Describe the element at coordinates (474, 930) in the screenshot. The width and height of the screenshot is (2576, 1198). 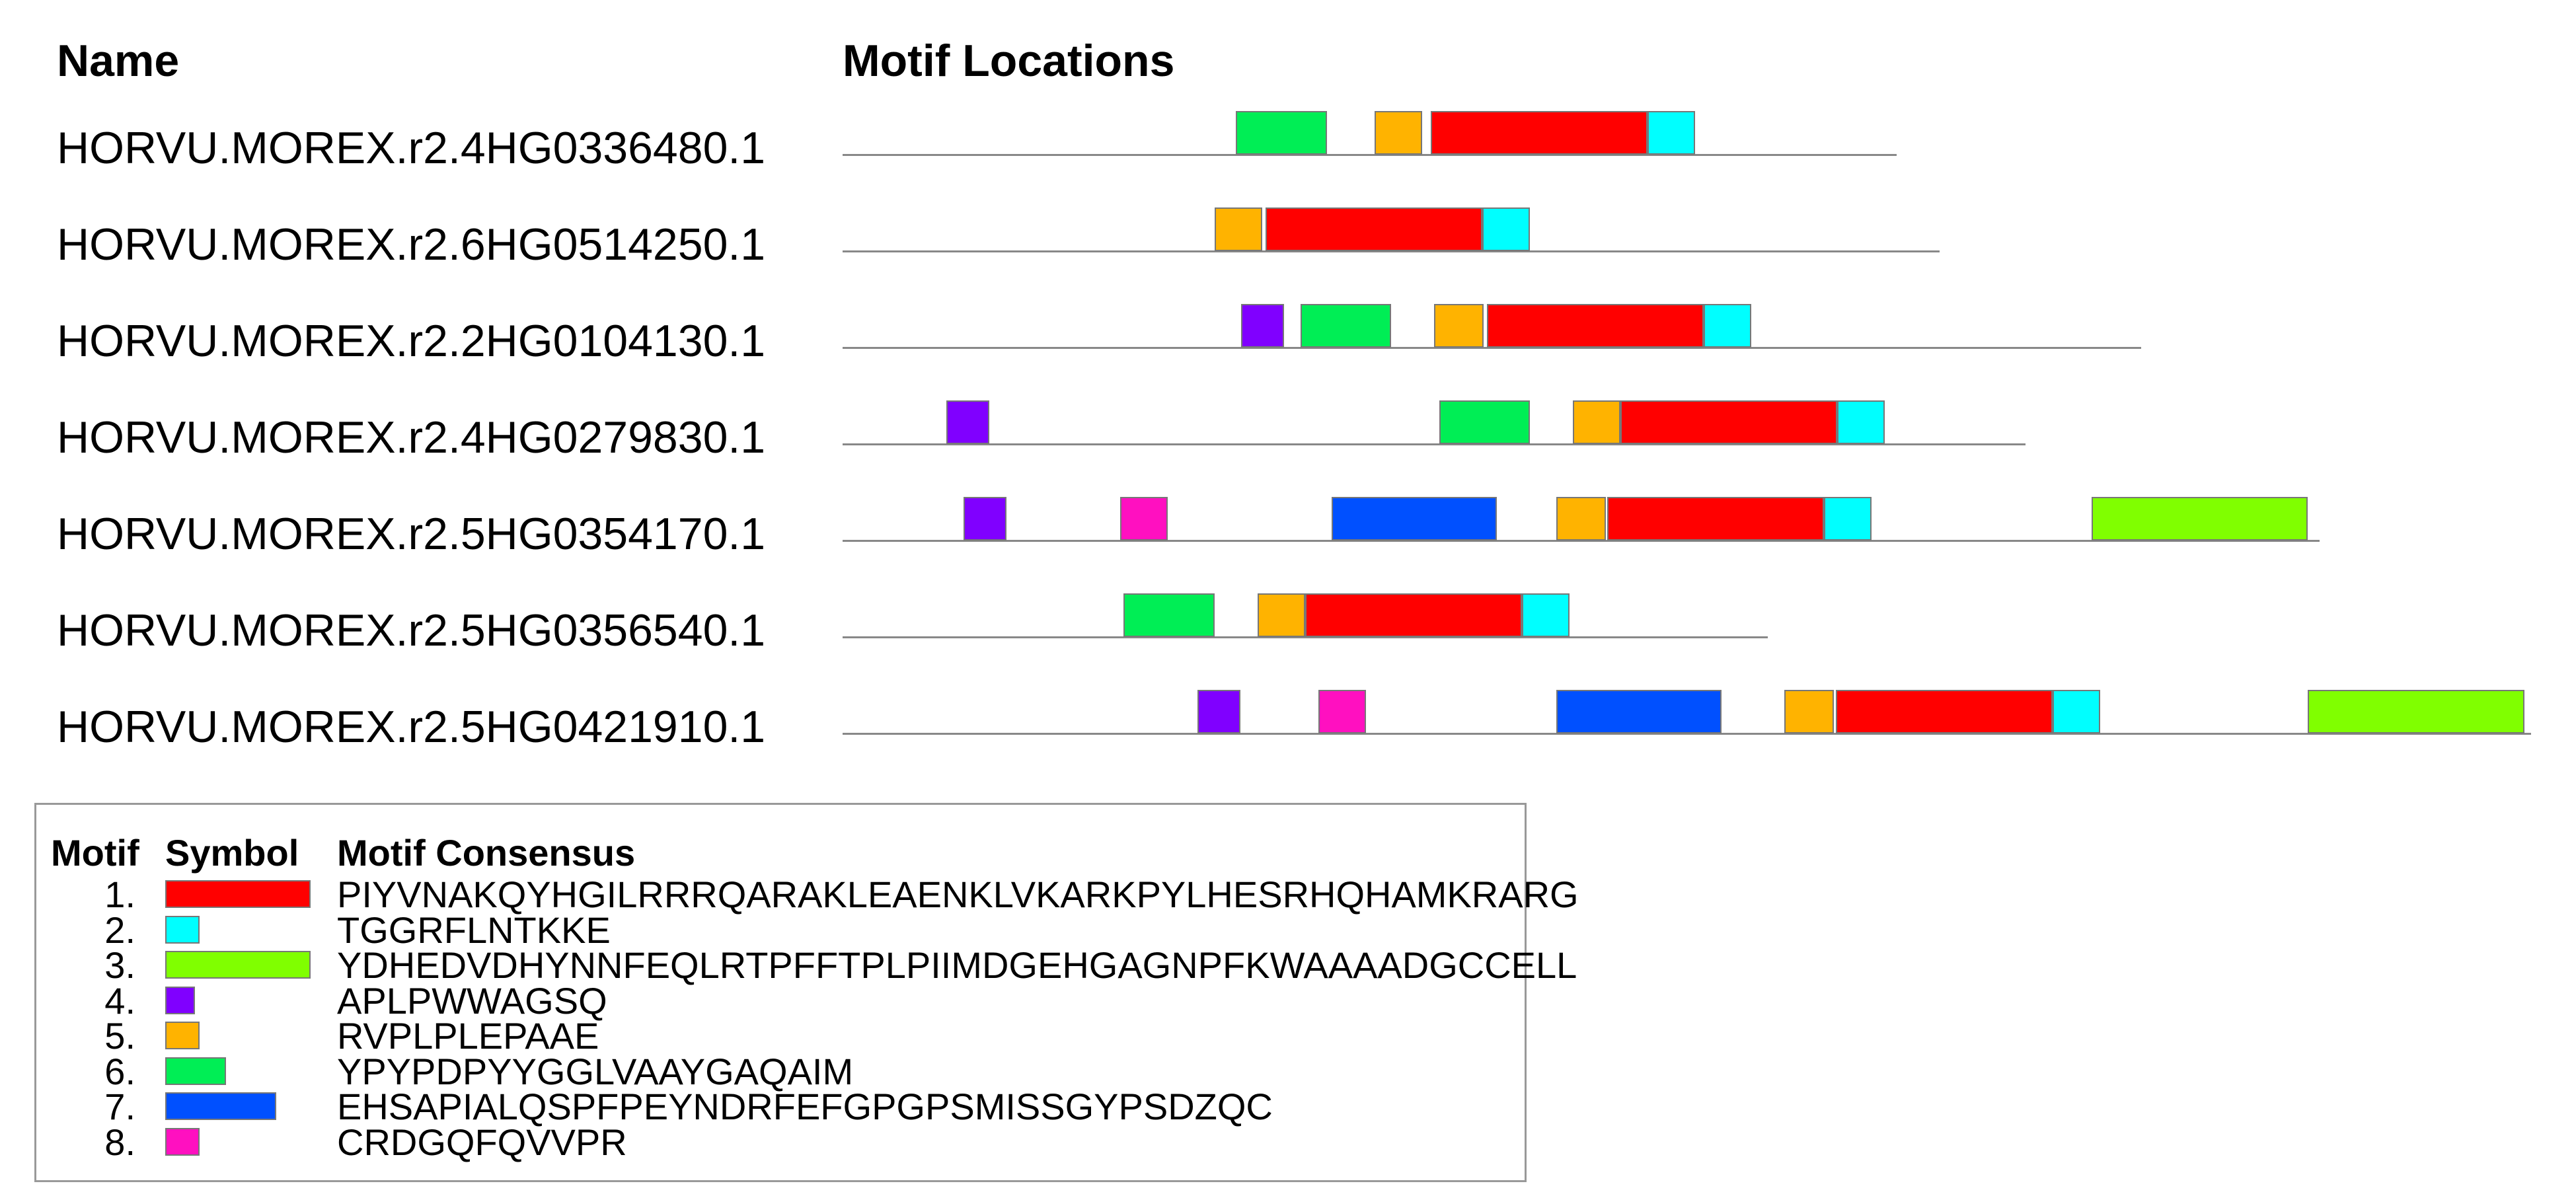
I see `legend-motif-consensus: TGGRFLNTKKE` at that location.